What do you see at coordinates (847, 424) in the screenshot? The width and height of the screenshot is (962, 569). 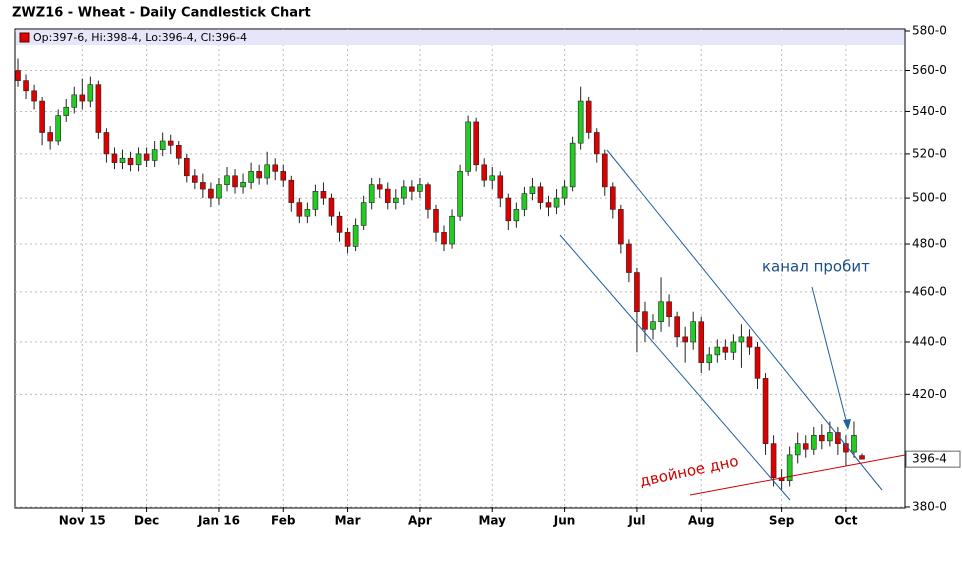 I see `arrow-head` at bounding box center [847, 424].